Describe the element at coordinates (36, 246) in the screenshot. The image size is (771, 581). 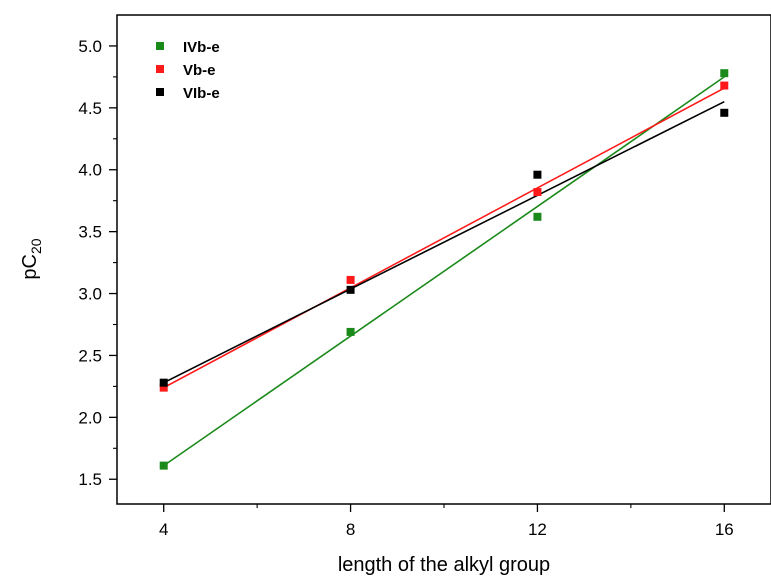
I see `y-axis-title-sub: 20` at that location.